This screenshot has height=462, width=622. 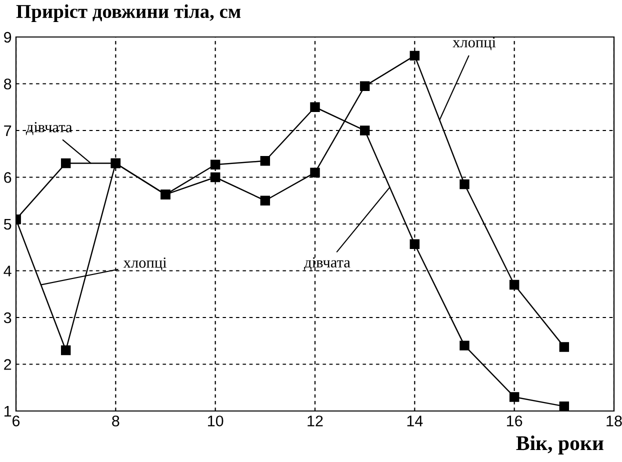 What do you see at coordinates (8, 177) in the screenshot?
I see `y-tick-label: 6` at bounding box center [8, 177].